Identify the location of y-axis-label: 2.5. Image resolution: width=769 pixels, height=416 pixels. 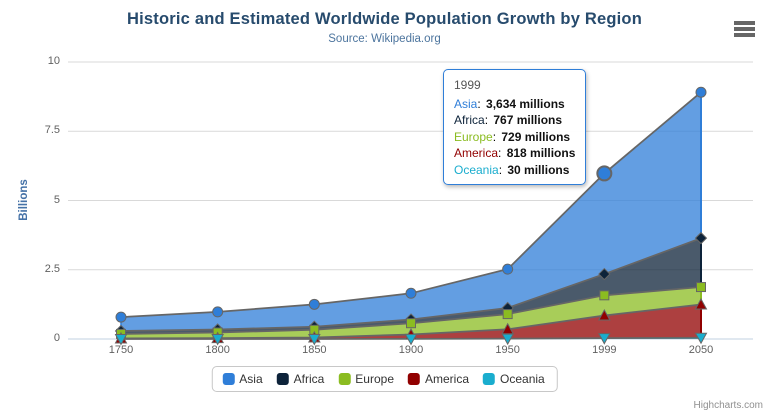
(52, 268).